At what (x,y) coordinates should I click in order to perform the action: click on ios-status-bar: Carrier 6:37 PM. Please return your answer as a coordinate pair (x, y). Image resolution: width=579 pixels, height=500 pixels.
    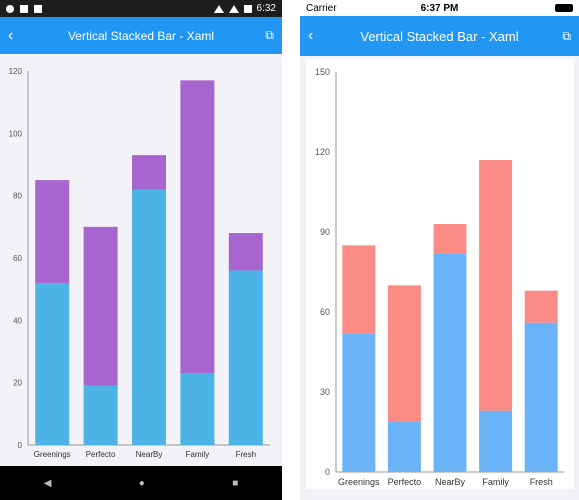
    Looking at the image, I should click on (439, 8).